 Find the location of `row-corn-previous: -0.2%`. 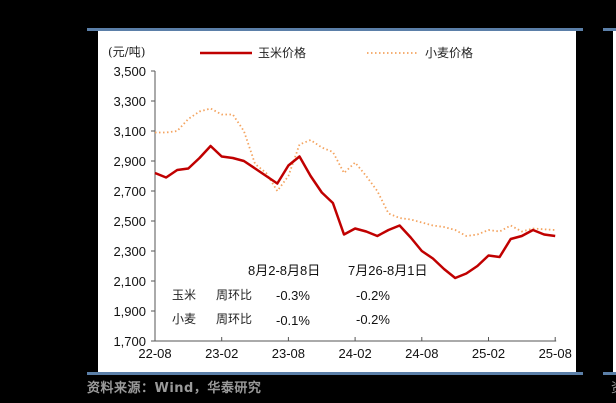

row-corn-previous: -0.2% is located at coordinates (373, 295).